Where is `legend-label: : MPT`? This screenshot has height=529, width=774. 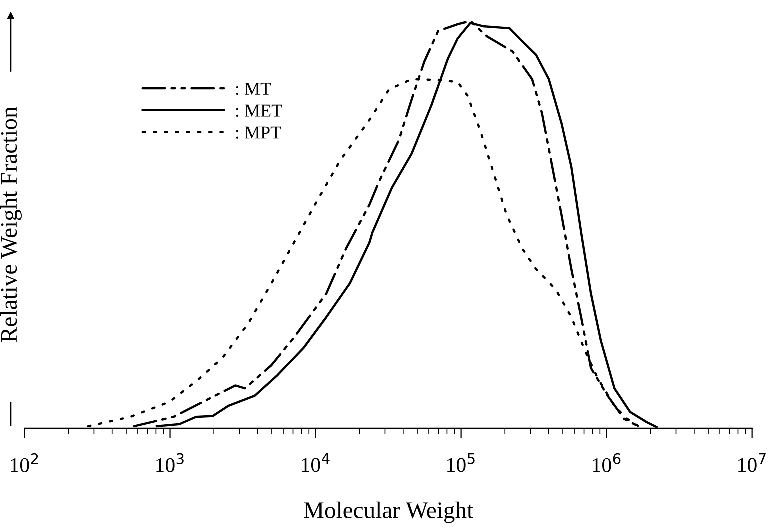 legend-label: : MPT is located at coordinates (259, 132).